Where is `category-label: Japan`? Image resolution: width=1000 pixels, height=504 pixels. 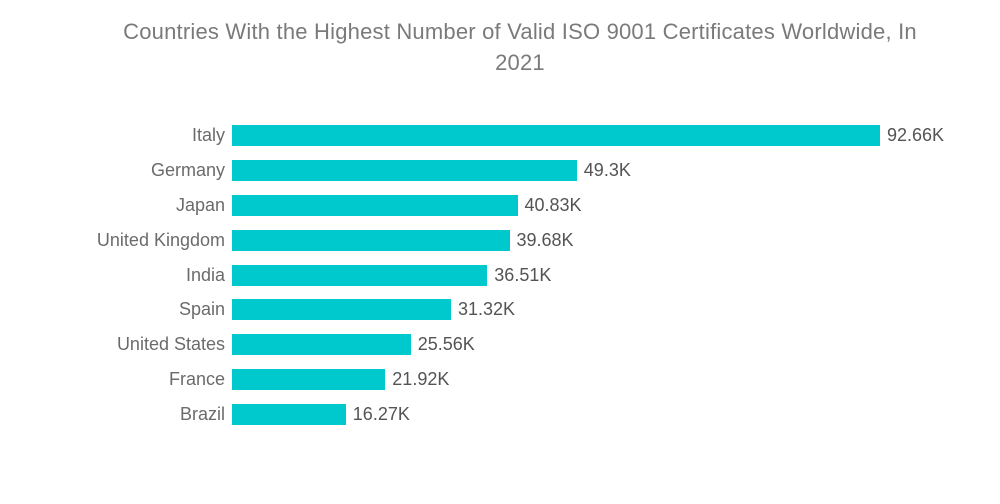
category-label: Japan is located at coordinates (200, 204).